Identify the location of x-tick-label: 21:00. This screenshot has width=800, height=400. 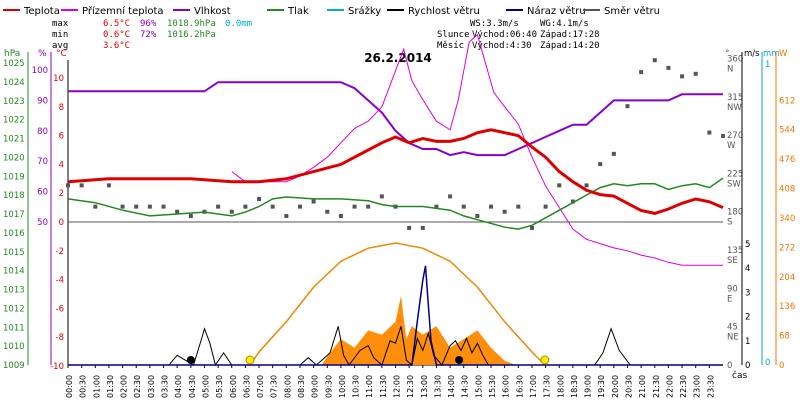
(642, 386).